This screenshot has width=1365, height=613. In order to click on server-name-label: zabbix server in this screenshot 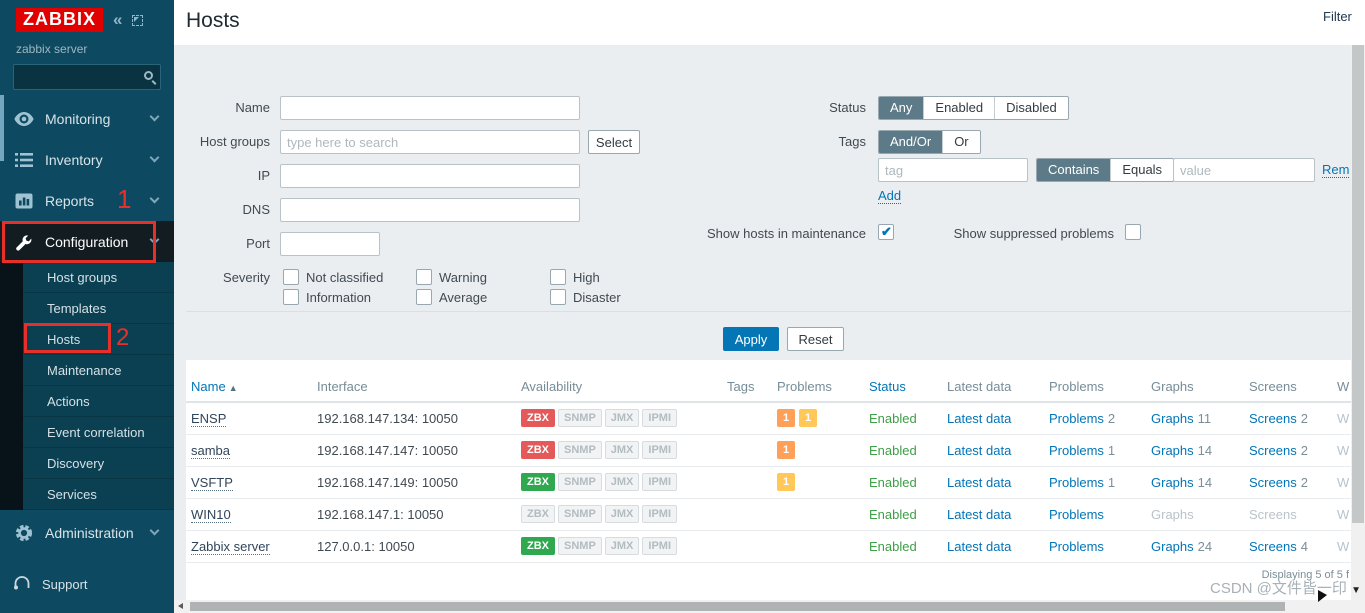, I will do `click(52, 49)`.